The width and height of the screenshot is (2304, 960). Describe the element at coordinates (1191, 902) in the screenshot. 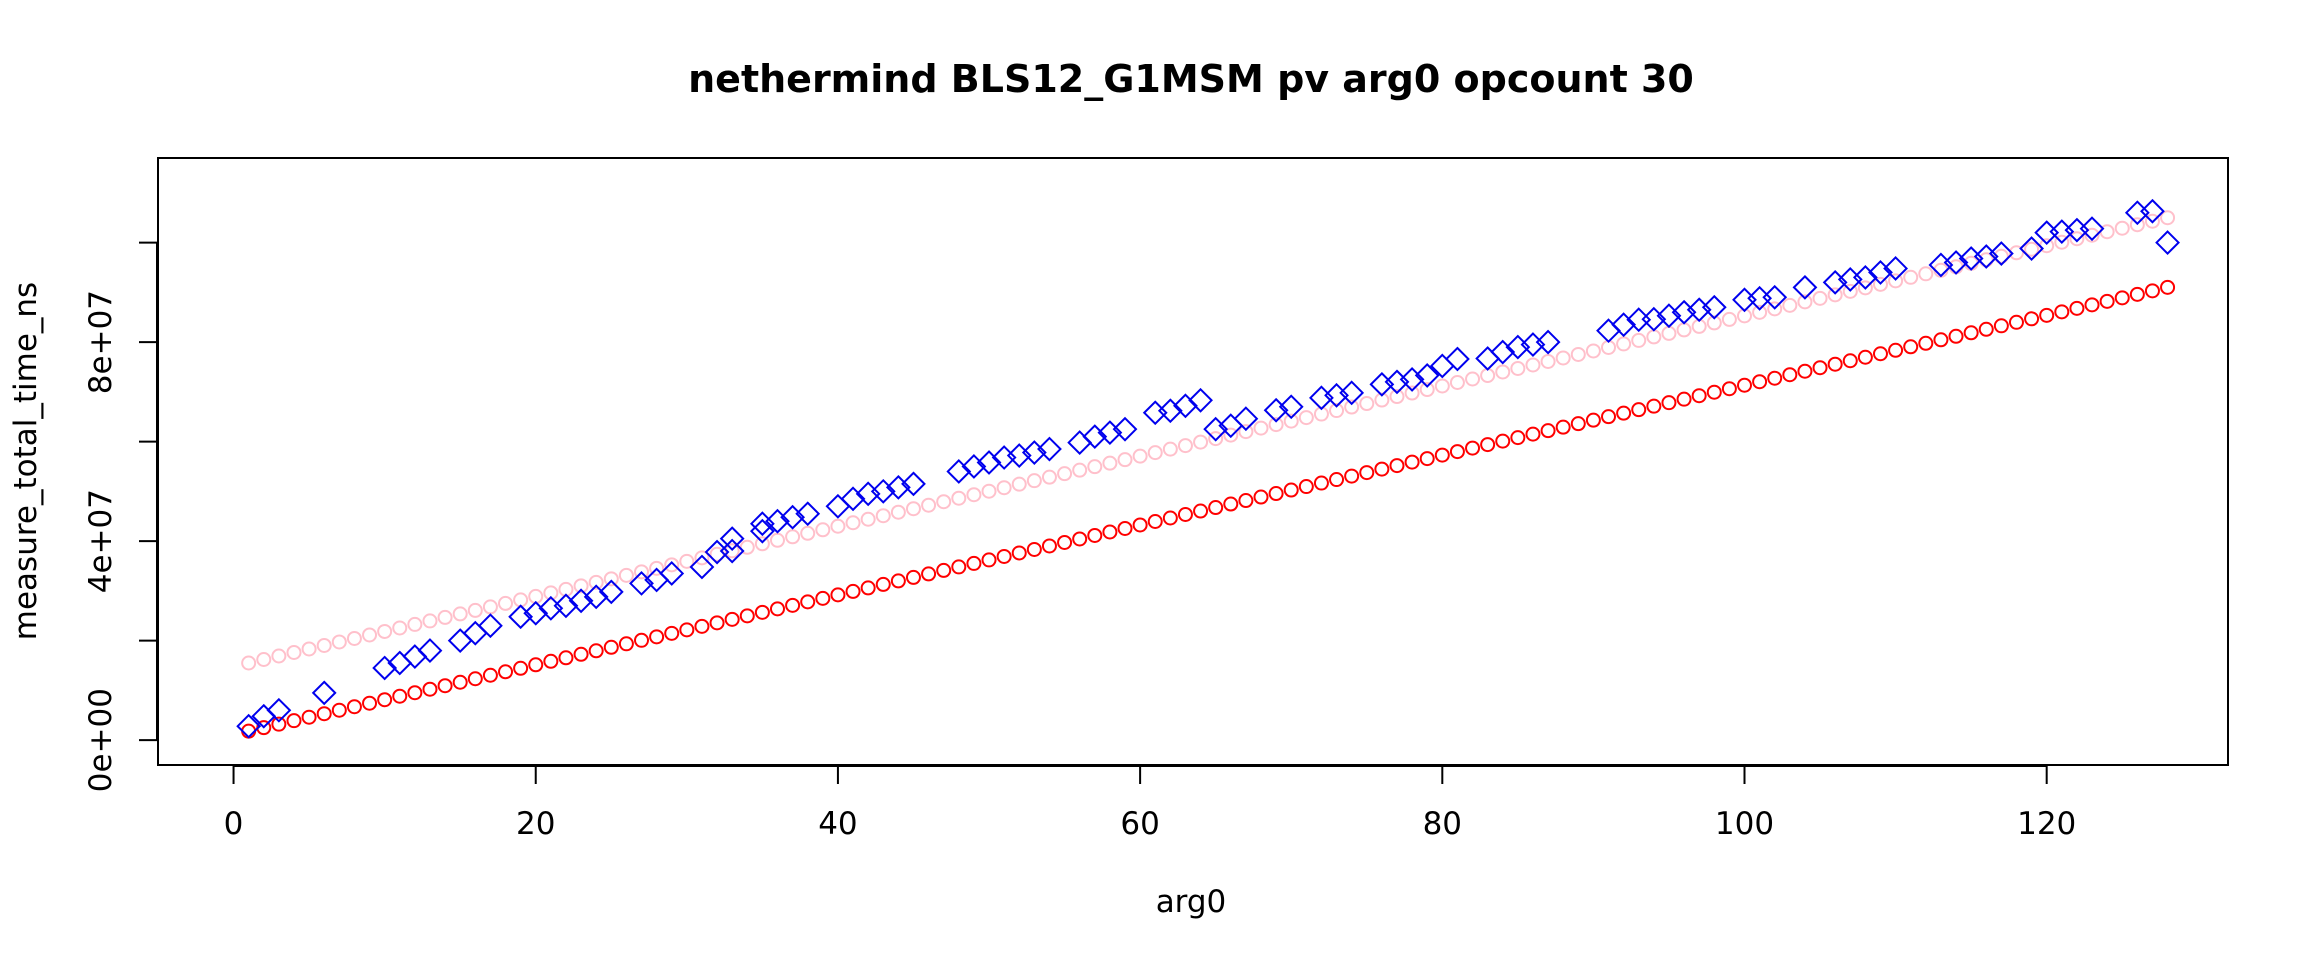

I see `x-axis-label: arg0` at that location.